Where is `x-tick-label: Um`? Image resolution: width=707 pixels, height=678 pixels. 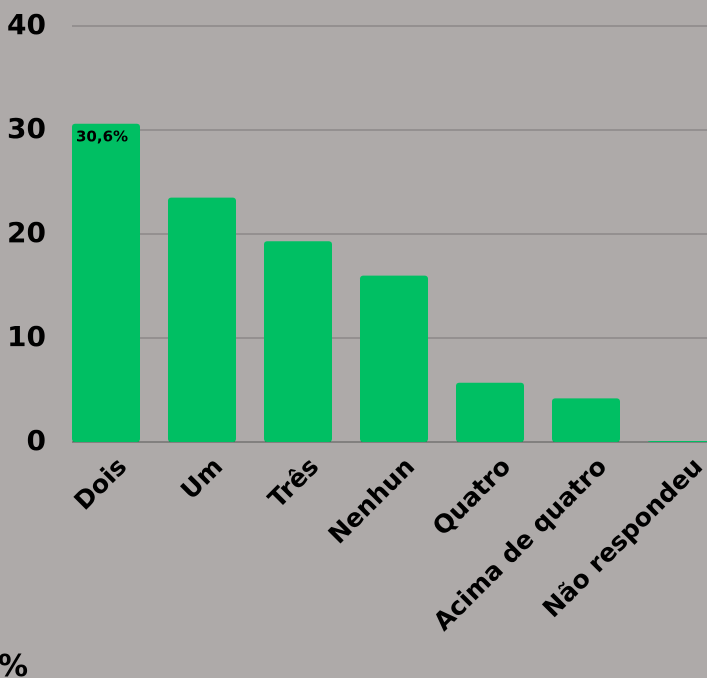 x-tick-label: Um is located at coordinates (201, 478).